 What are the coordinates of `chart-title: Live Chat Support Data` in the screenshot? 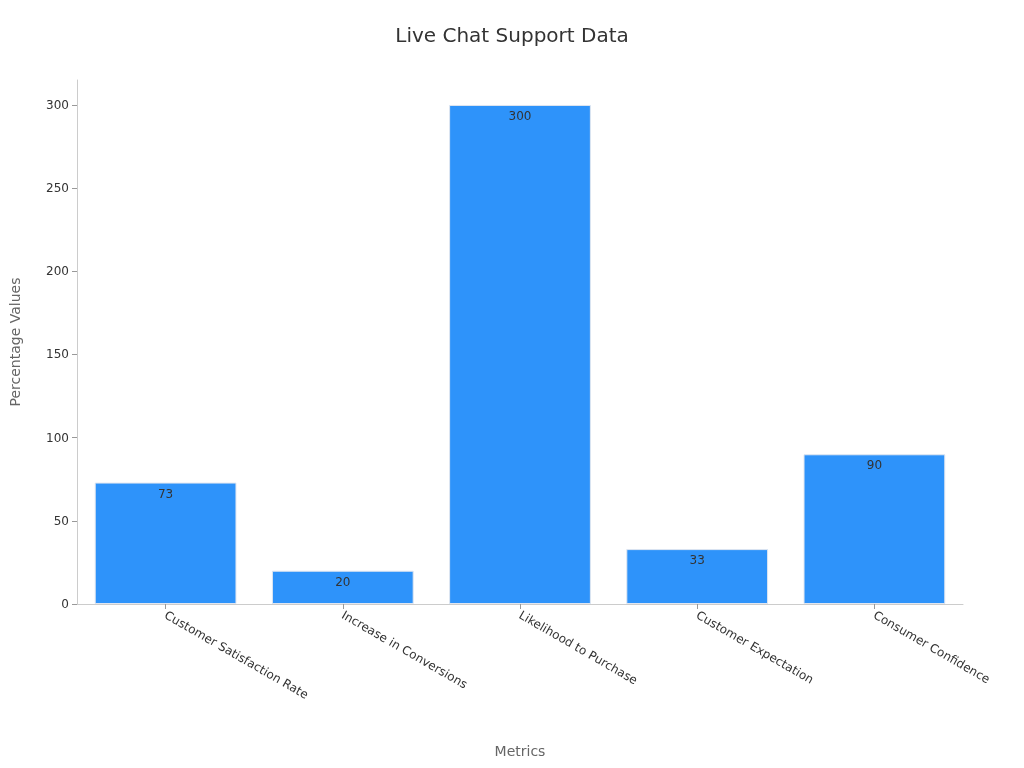 It's located at (512, 35).